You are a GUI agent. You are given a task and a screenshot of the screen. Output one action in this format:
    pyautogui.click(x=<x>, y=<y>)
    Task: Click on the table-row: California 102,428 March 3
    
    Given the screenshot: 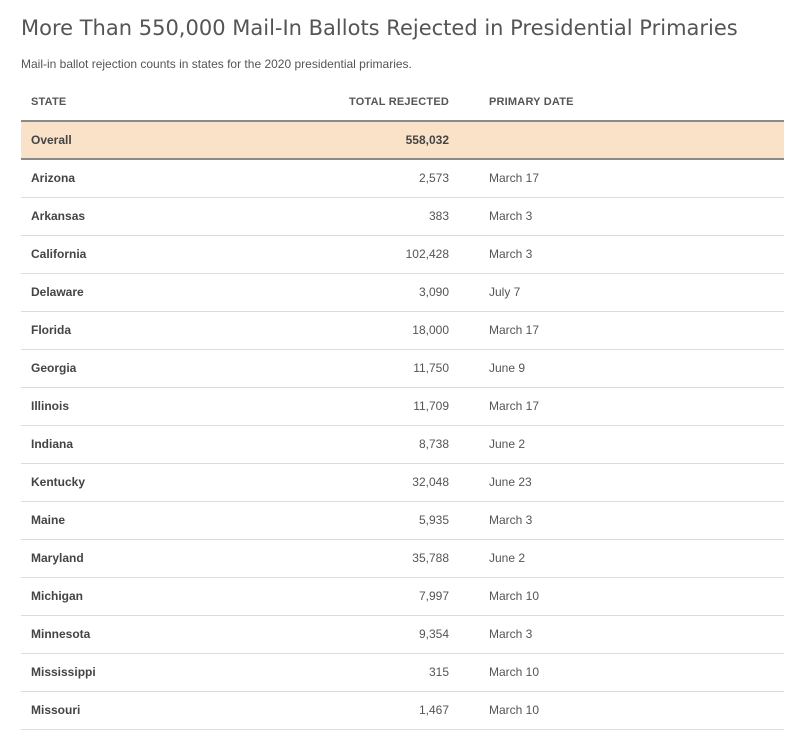 What is the action you would take?
    pyautogui.click(x=402, y=255)
    